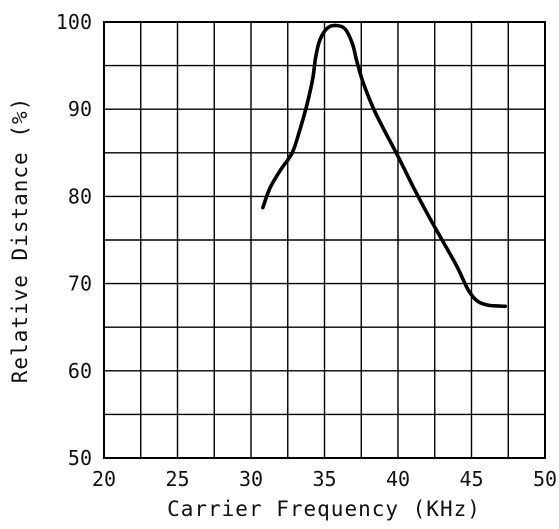  What do you see at coordinates (104, 479) in the screenshot?
I see `x-tick-label: 20` at bounding box center [104, 479].